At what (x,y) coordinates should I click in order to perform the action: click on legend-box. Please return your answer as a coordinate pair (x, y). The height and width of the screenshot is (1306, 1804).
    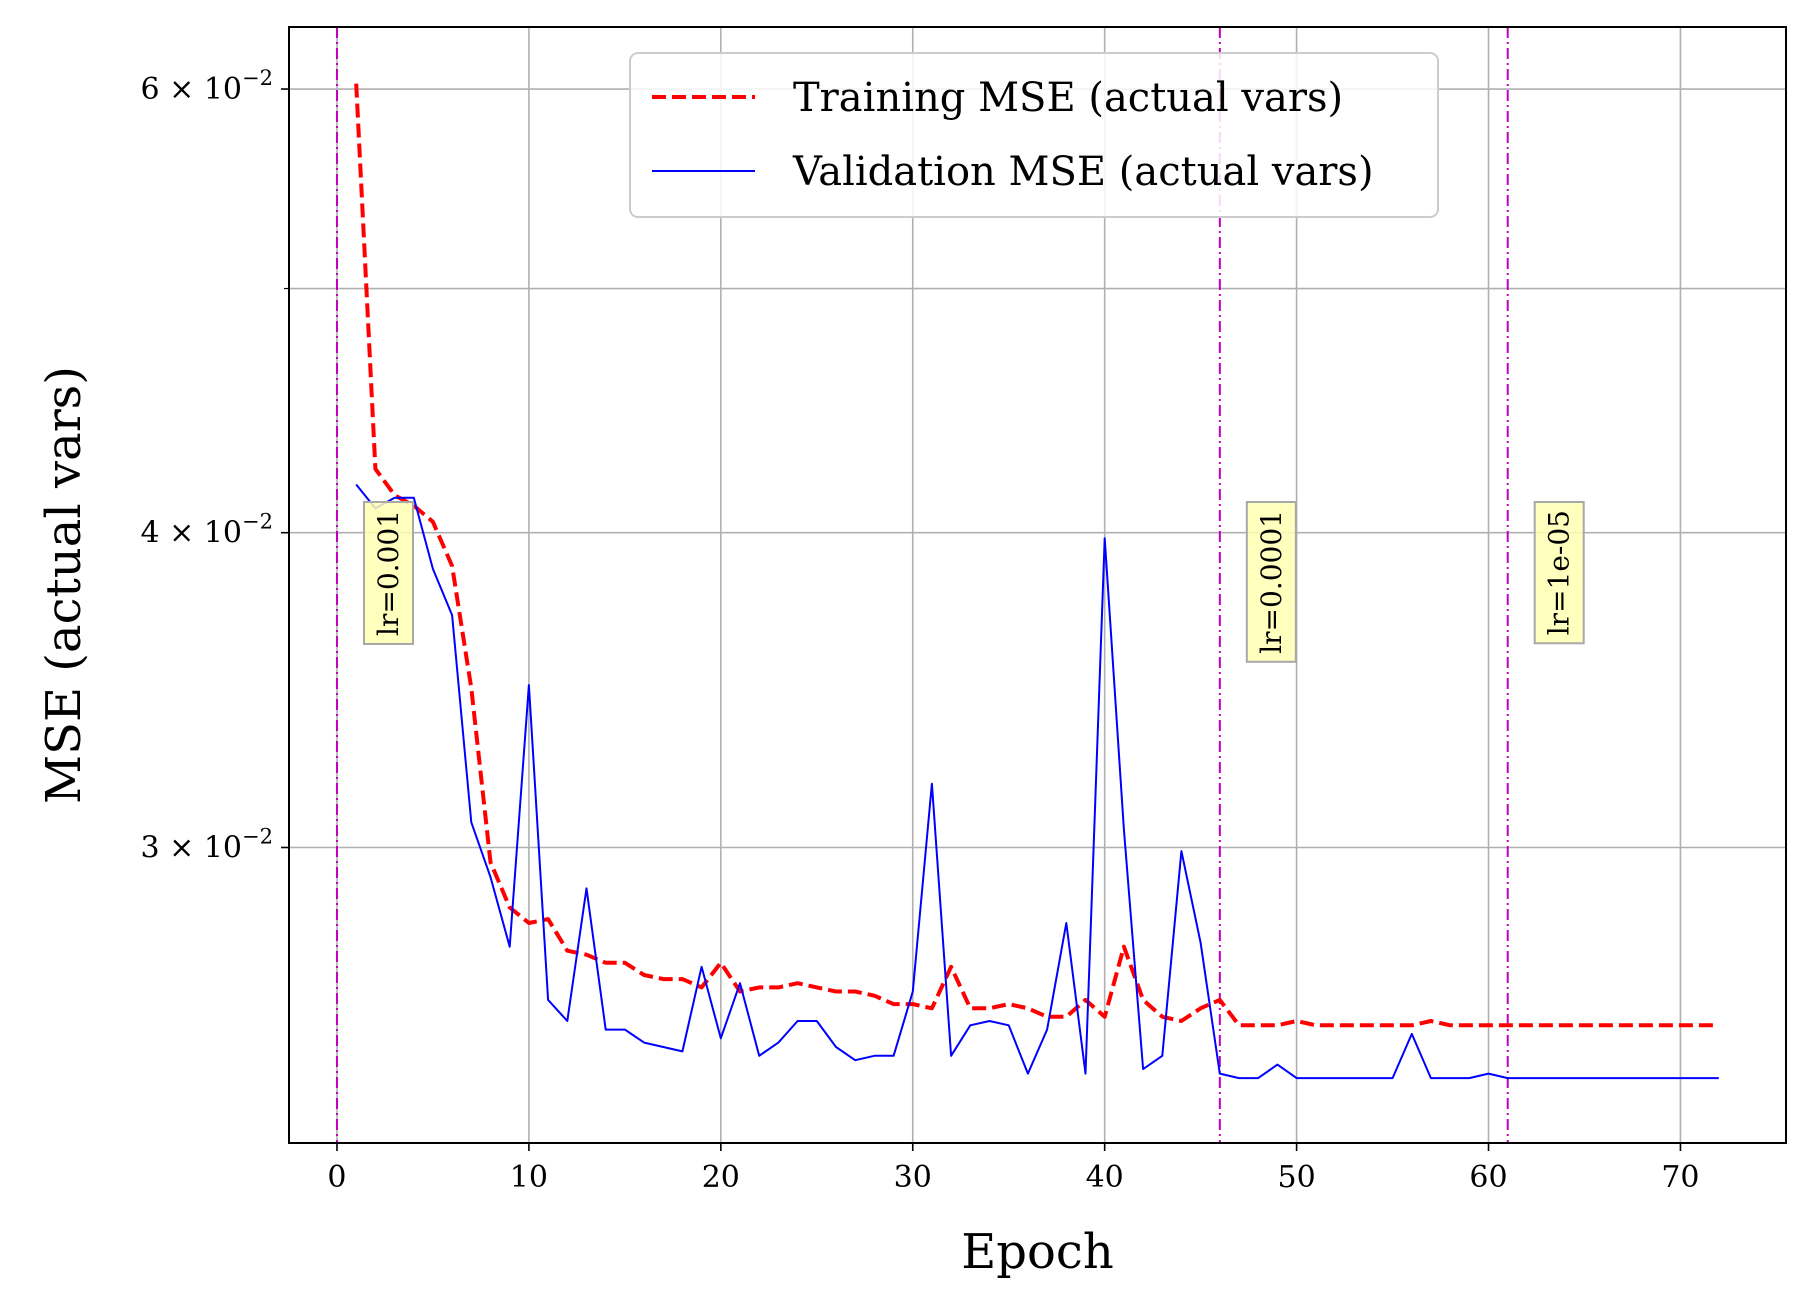
    Looking at the image, I should click on (1034, 135).